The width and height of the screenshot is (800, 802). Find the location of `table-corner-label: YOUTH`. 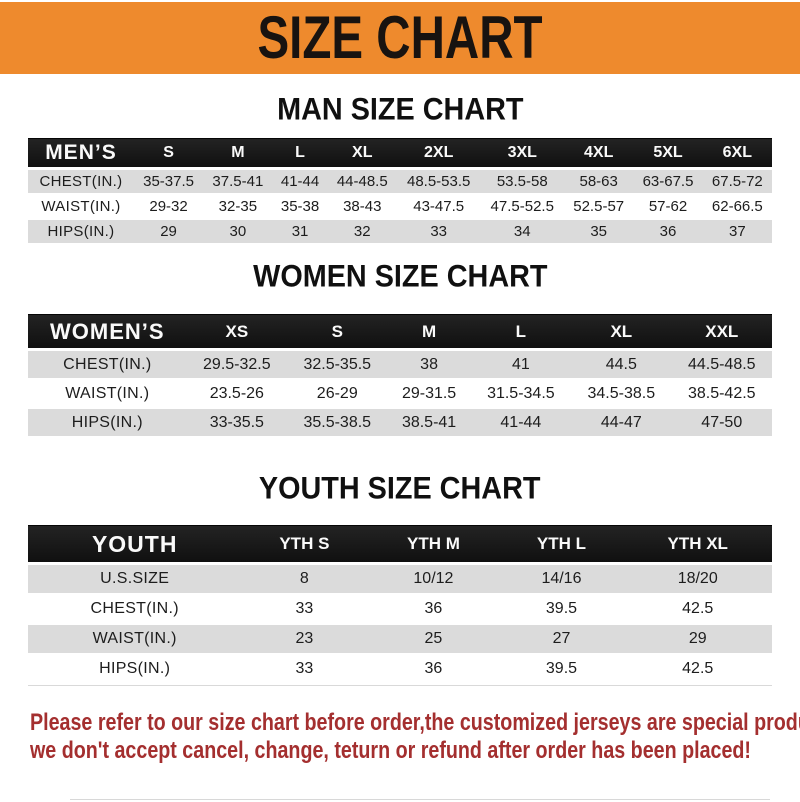

table-corner-label: YOUTH is located at coordinates (135, 545).